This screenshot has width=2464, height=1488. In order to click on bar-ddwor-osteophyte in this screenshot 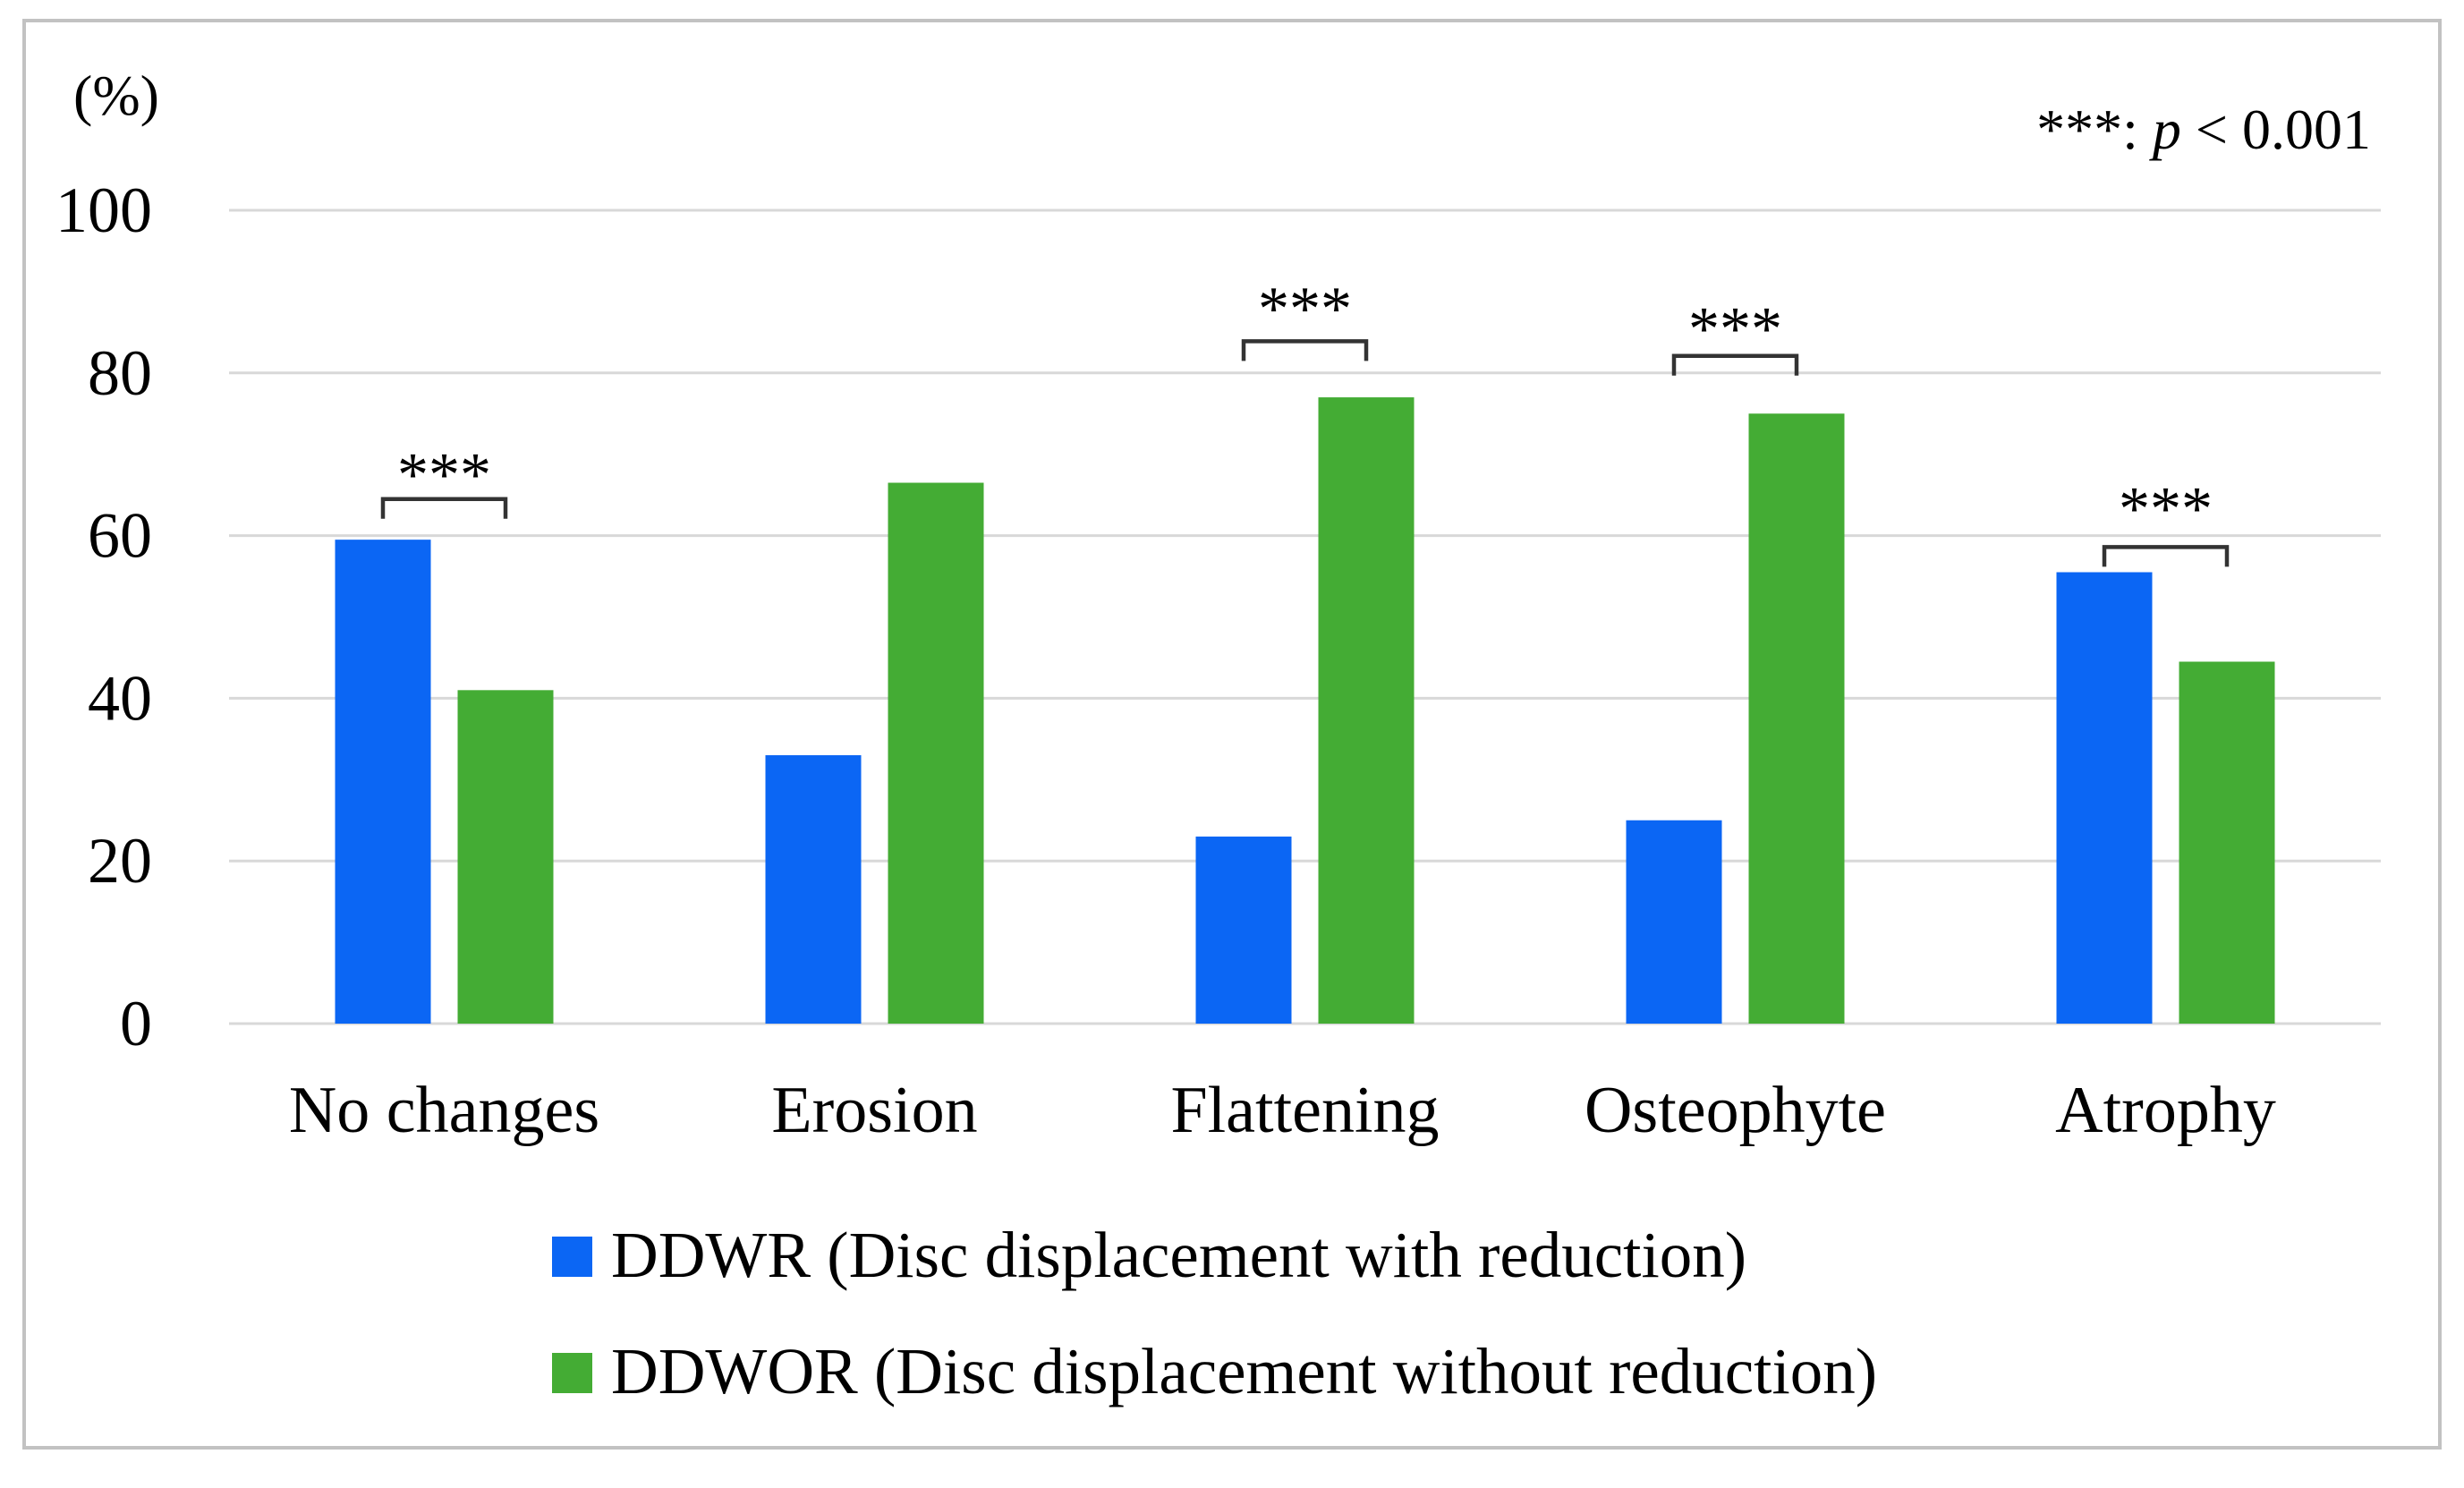, I will do `click(1796, 719)`.